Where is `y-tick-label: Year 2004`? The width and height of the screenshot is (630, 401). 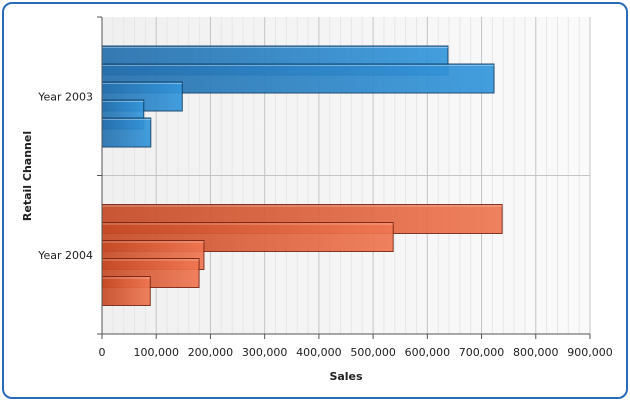 y-tick-label: Year 2004 is located at coordinates (65, 255).